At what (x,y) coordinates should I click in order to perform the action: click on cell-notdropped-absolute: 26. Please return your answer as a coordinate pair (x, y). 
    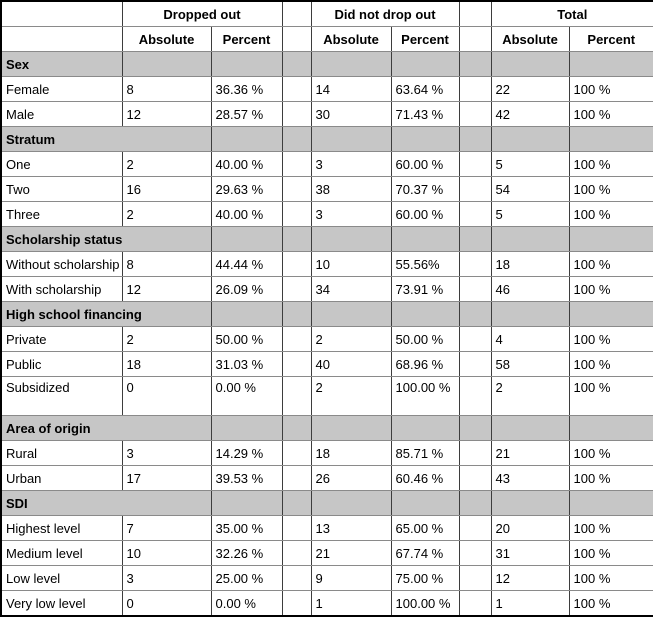
    Looking at the image, I should click on (351, 478).